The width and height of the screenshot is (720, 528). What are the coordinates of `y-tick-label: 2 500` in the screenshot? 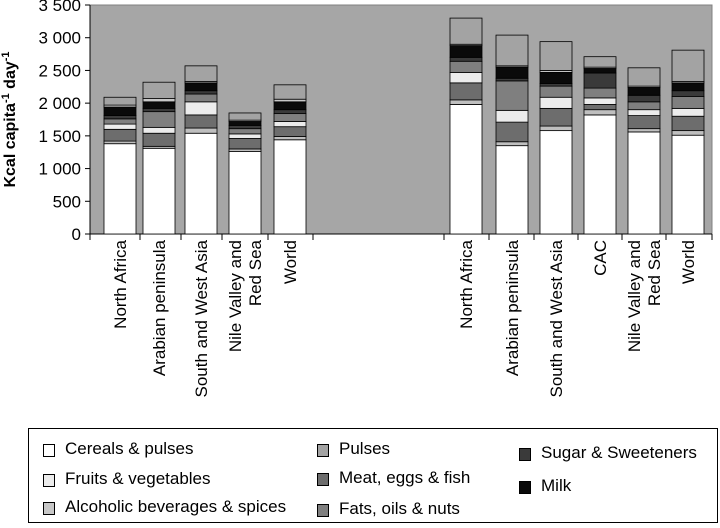 It's located at (59, 70).